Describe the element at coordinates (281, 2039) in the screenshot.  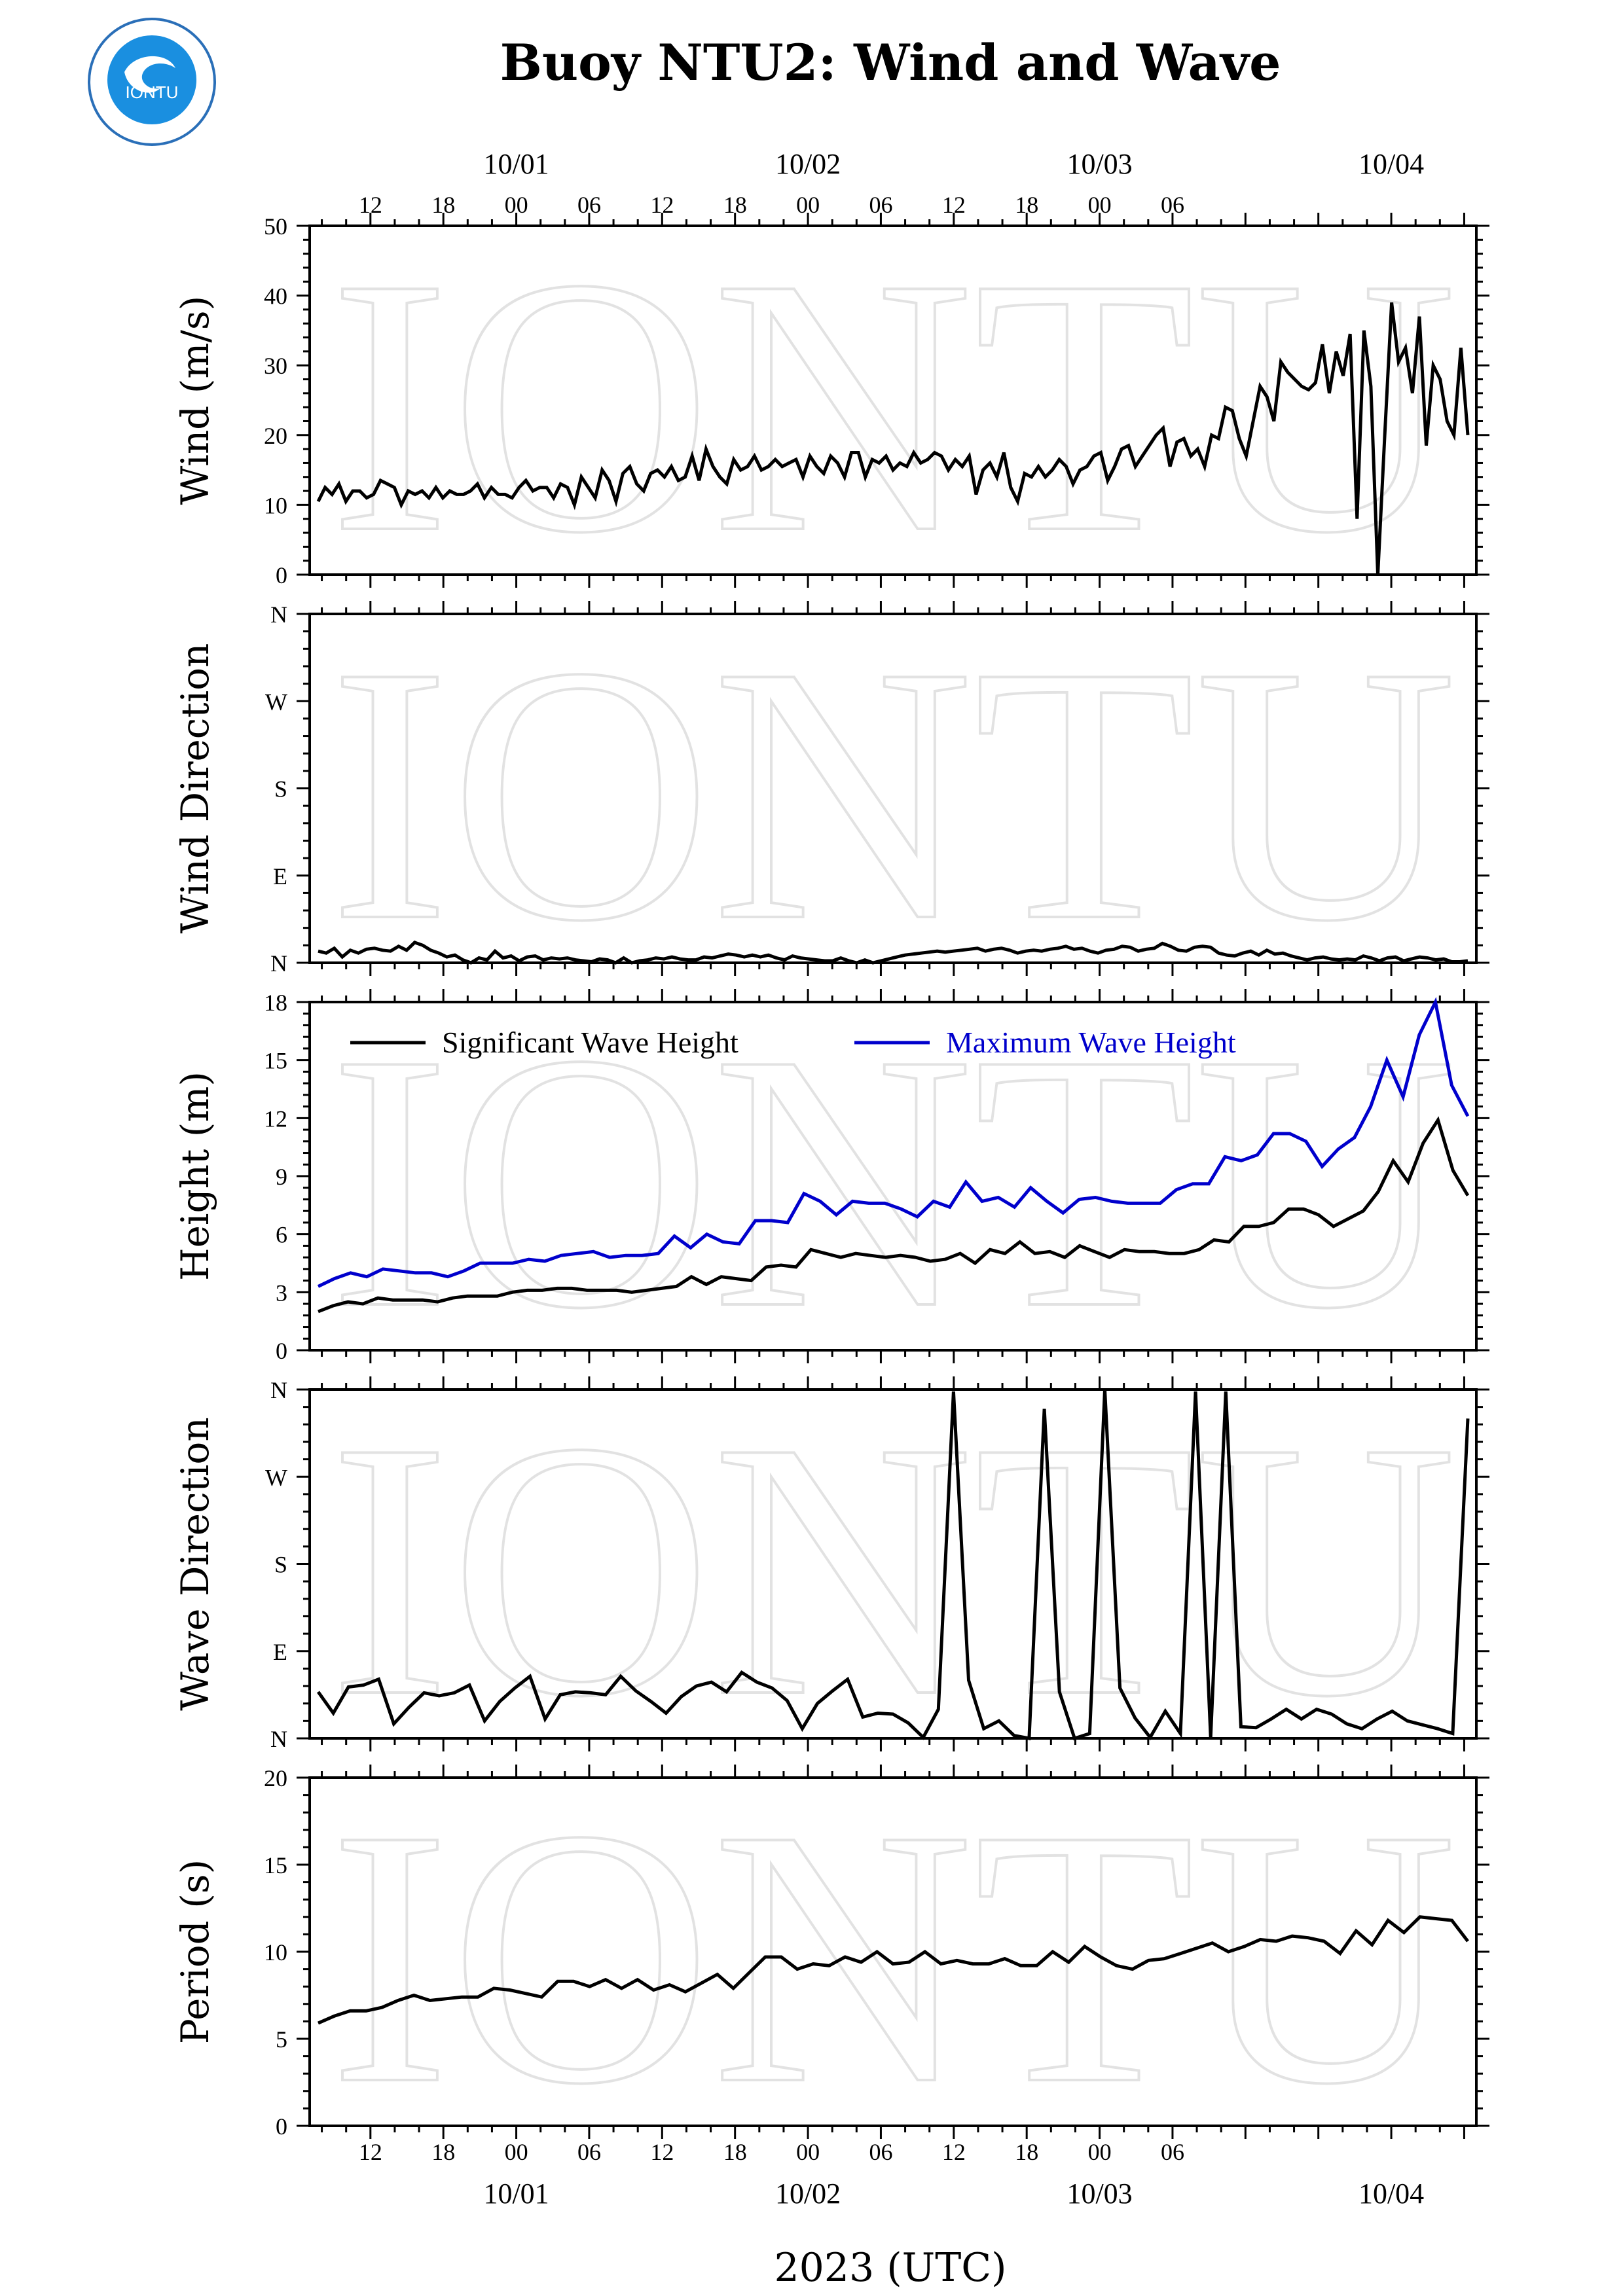
I see `y-tick-label: 5` at that location.